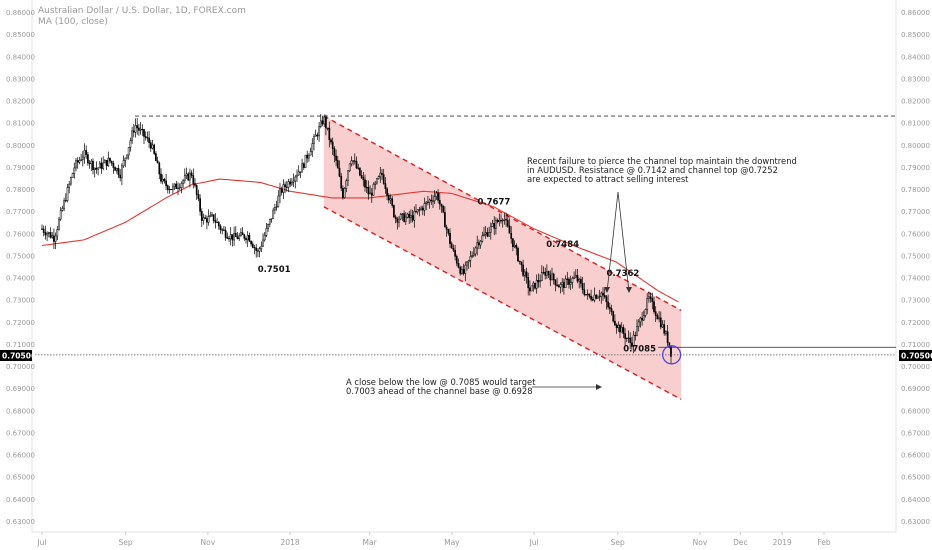 This screenshot has width=932, height=550. Describe the element at coordinates (20, 433) in the screenshot. I see `y-tick-label: 0.67000` at that location.